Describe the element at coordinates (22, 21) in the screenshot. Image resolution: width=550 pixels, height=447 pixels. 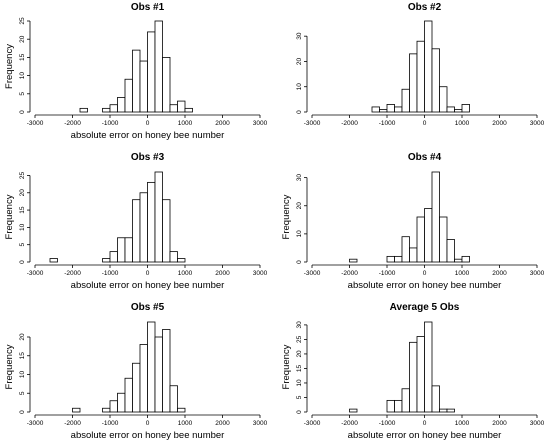
I see `y-tick-label: 25` at that location.